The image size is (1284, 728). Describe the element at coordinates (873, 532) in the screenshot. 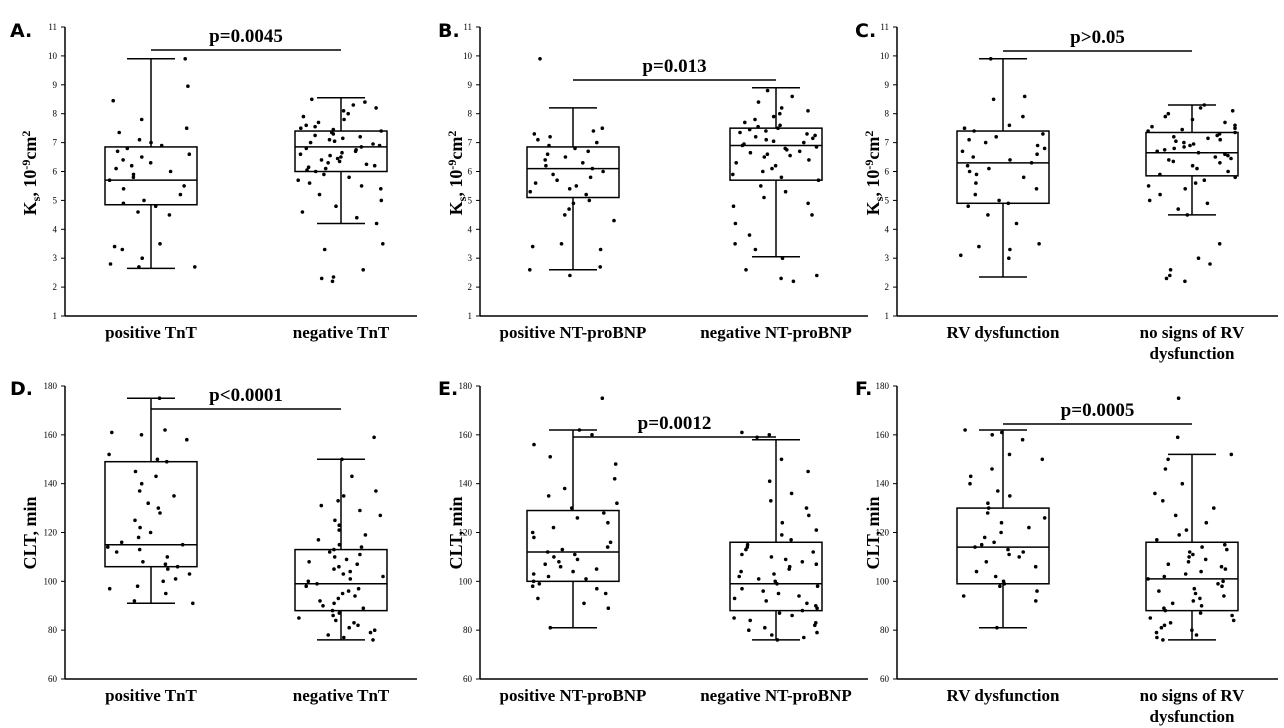

I see `y-axis-title: CLT, min` at that location.